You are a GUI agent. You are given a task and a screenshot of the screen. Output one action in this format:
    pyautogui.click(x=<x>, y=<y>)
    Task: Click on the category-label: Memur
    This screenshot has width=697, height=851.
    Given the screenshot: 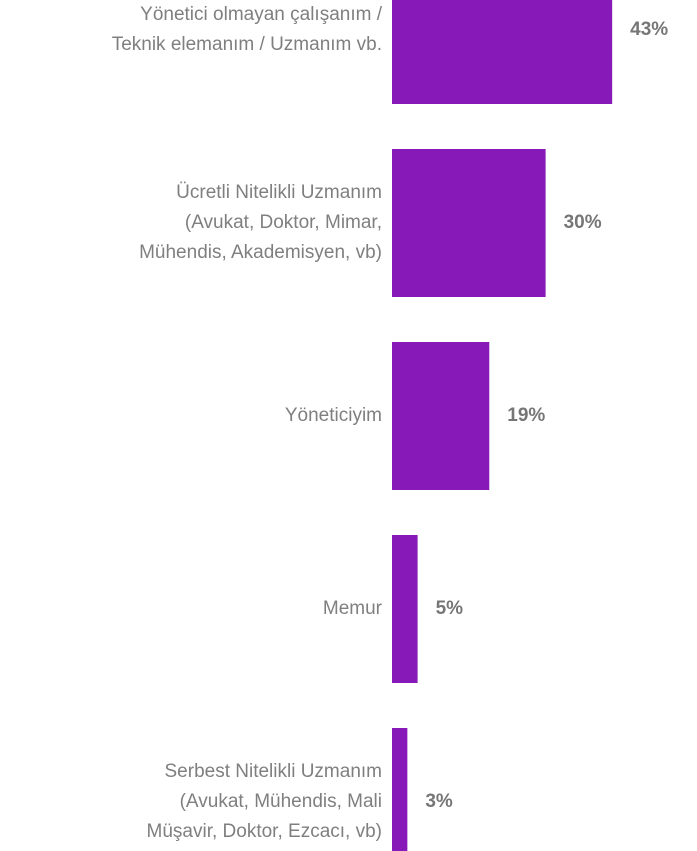 What is the action you would take?
    pyautogui.click(x=353, y=608)
    